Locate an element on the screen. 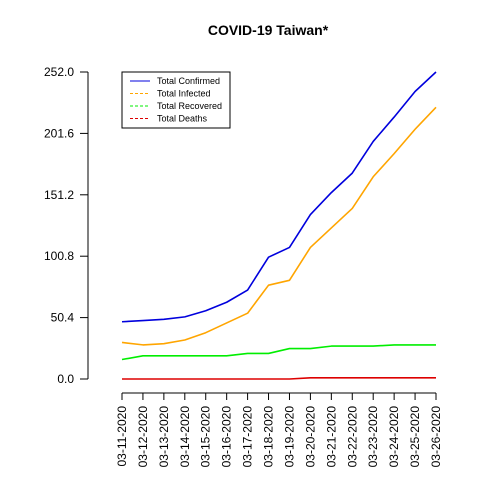 Image resolution: width=480 pixels, height=480 pixels. y-axis: 0.0 50.4 100.8 151.2 201.6 252.0 is located at coordinates (66, 225).